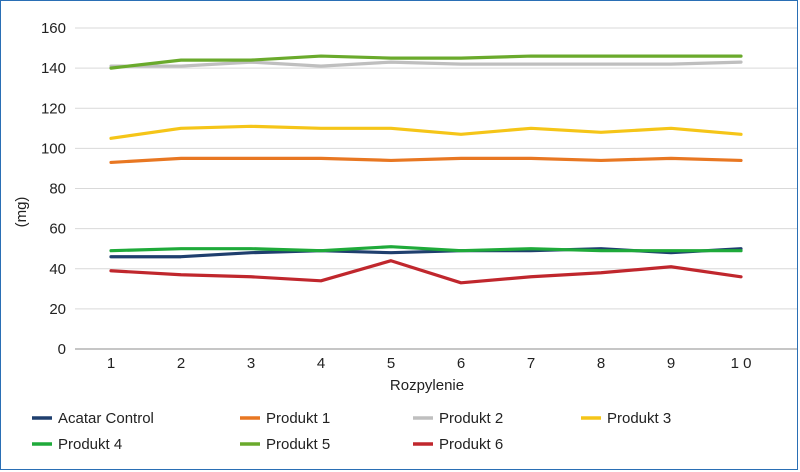  What do you see at coordinates (471, 444) in the screenshot?
I see `legend-label: Produkt 6` at bounding box center [471, 444].